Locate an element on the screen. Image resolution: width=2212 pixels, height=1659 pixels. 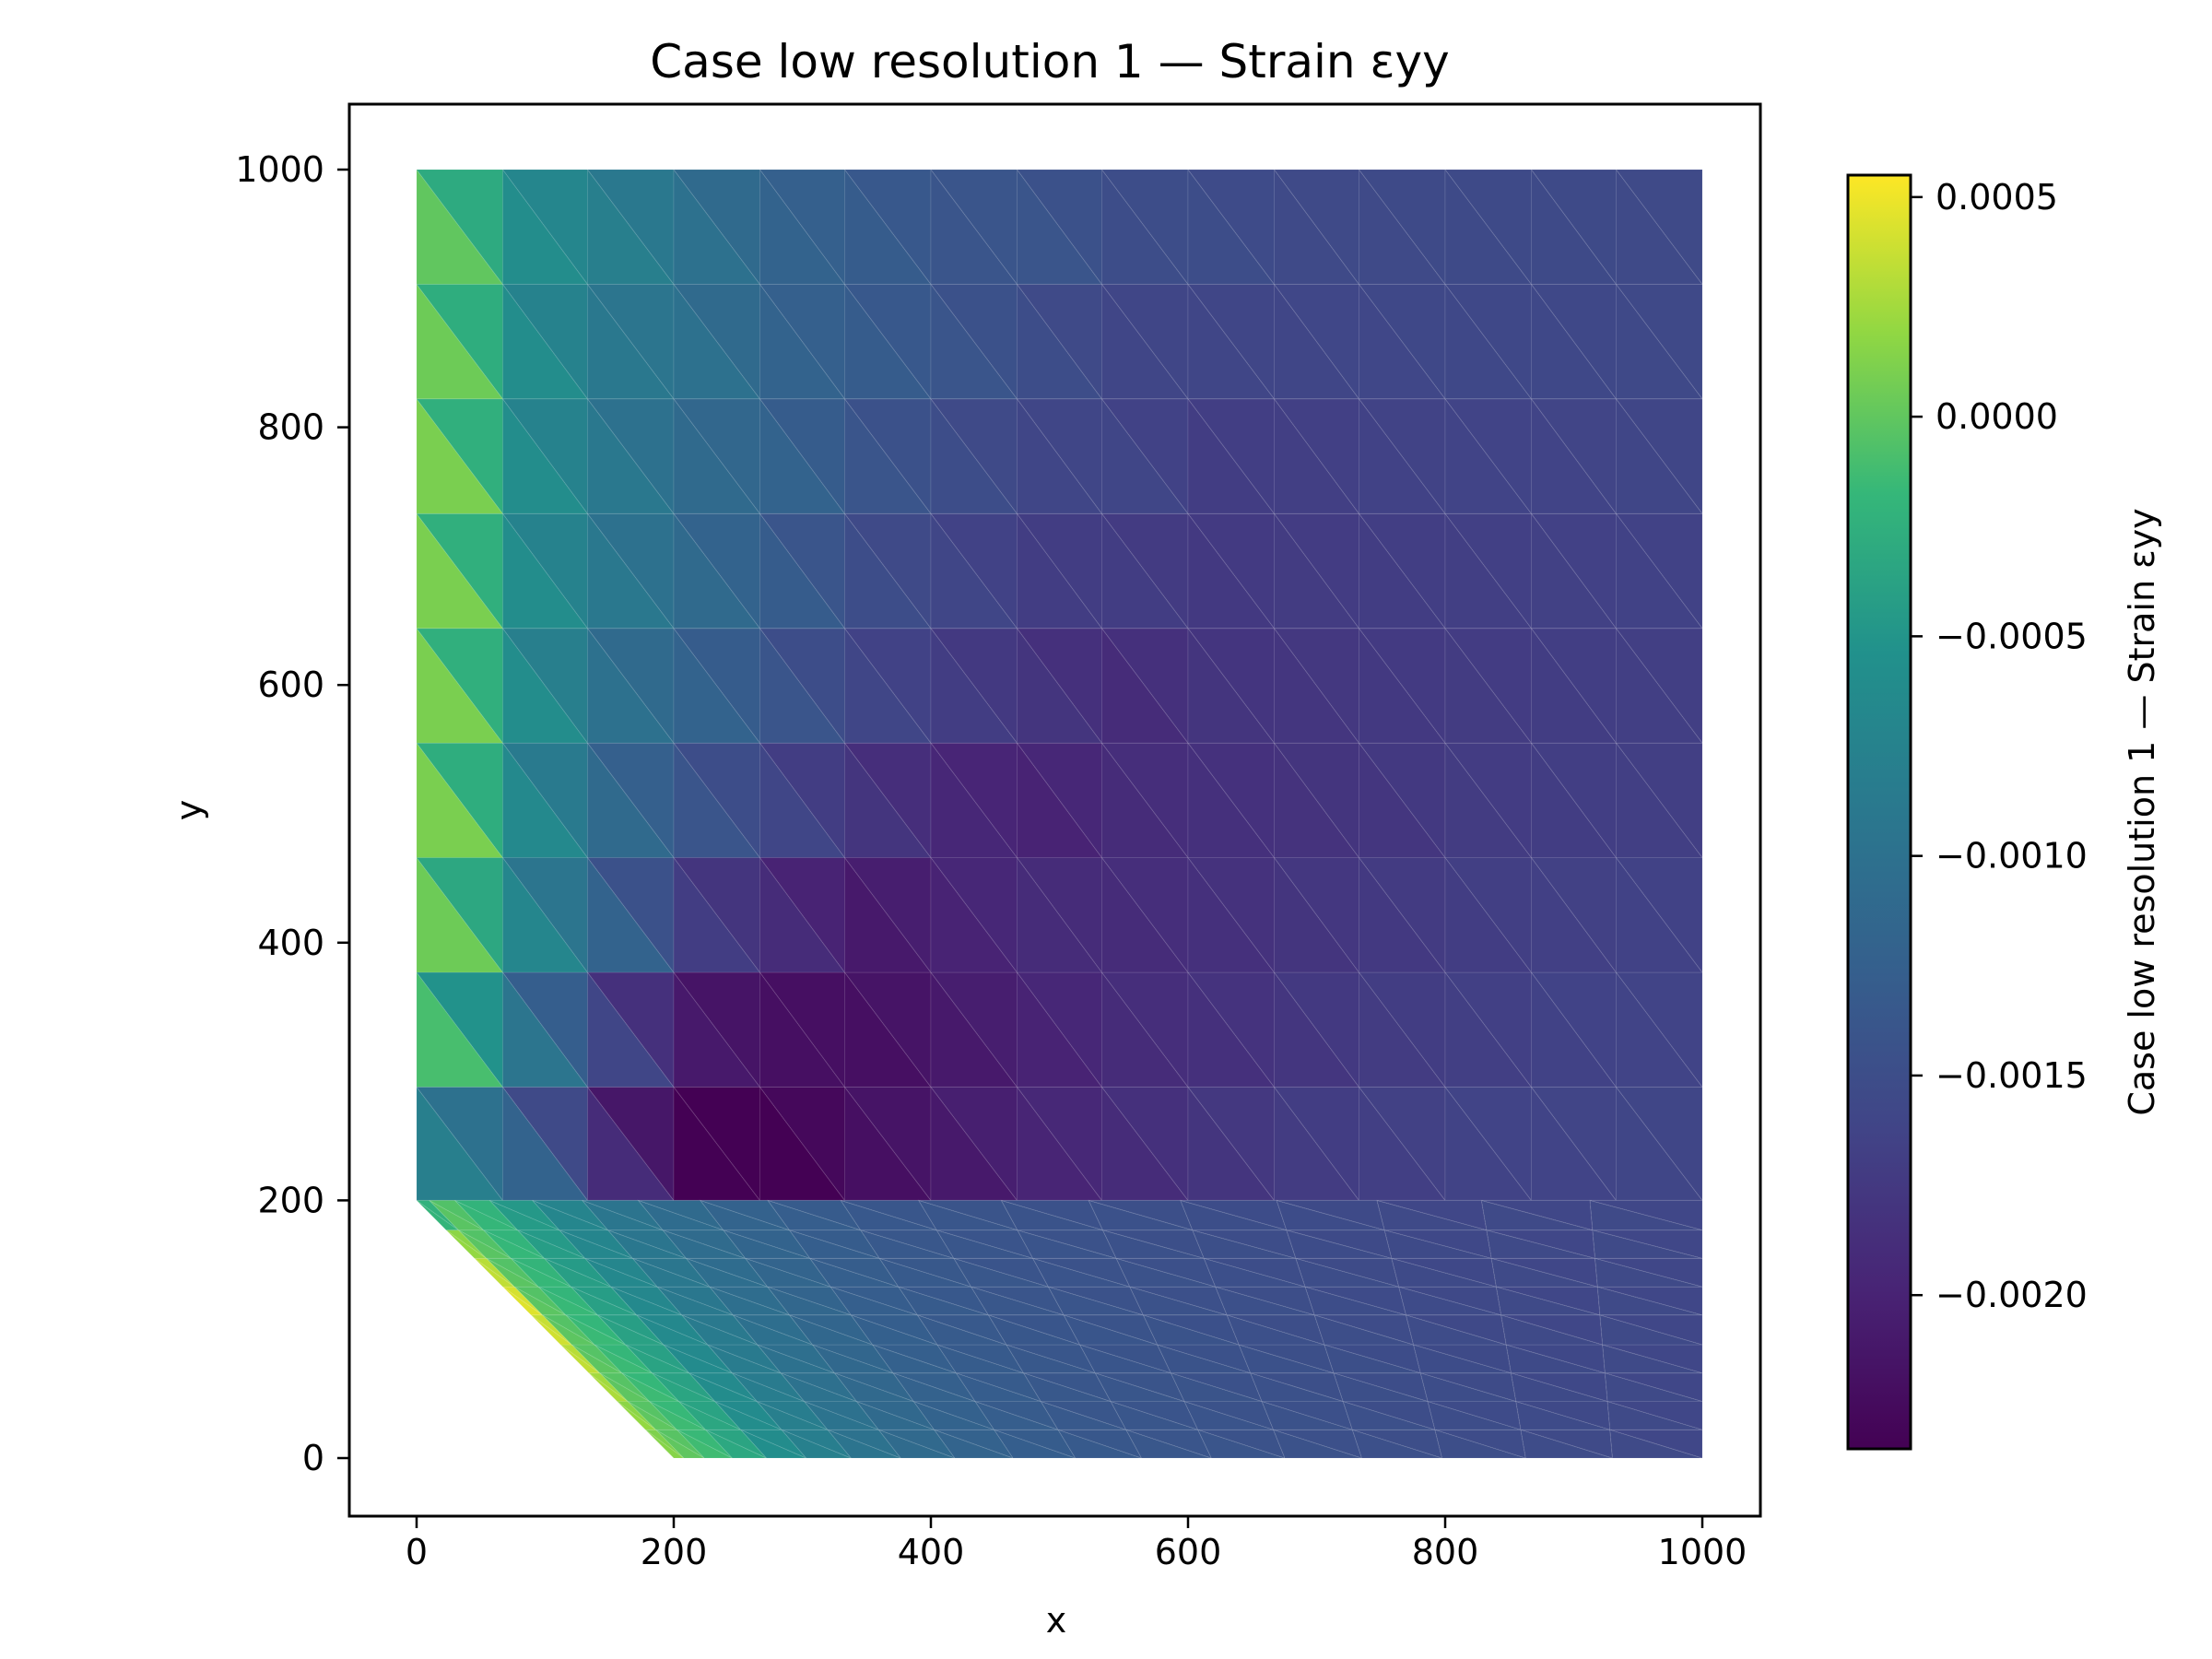
colorbar-tick-label: 0.0000 is located at coordinates (1997, 416).